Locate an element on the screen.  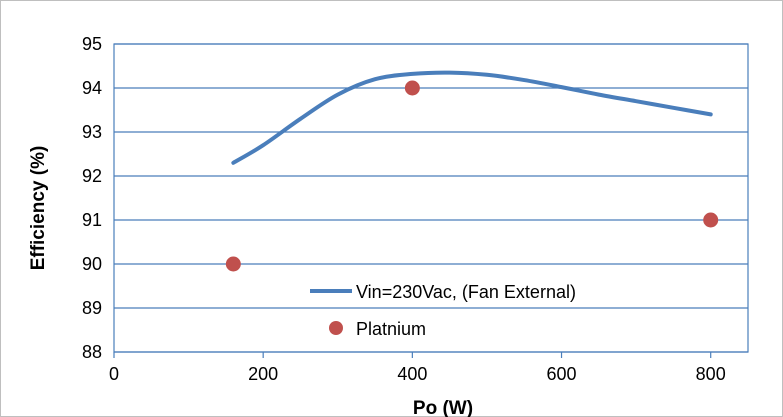
x-tick-label-0: 0 is located at coordinates (114, 374).